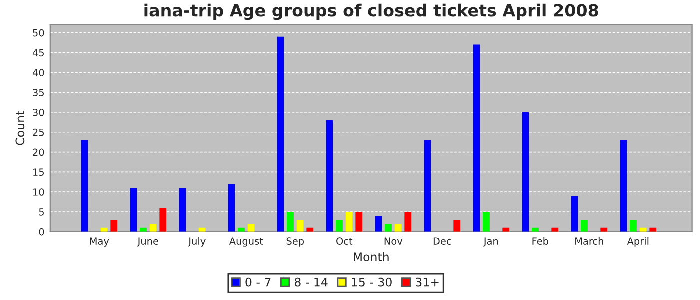 Image resolution: width=700 pixels, height=300 pixels. Describe the element at coordinates (38, 152) in the screenshot. I see `y-tick-label: 20` at that location.